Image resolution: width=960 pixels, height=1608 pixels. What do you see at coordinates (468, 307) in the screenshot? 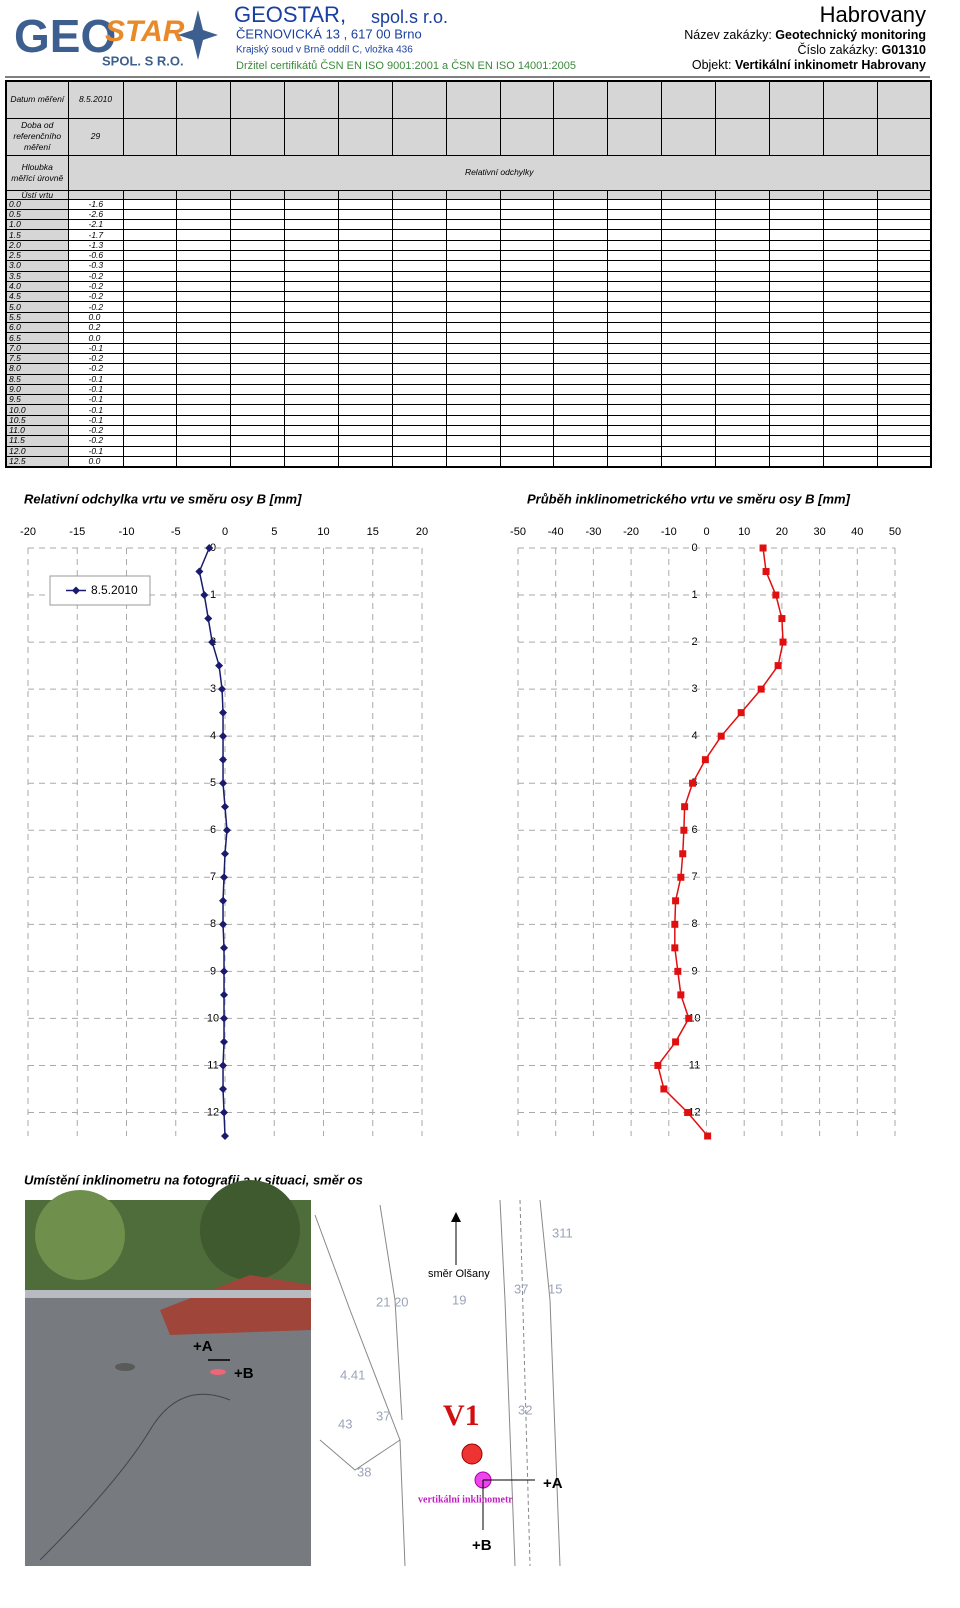
I see `row: 5.0 -0.2` at bounding box center [468, 307].